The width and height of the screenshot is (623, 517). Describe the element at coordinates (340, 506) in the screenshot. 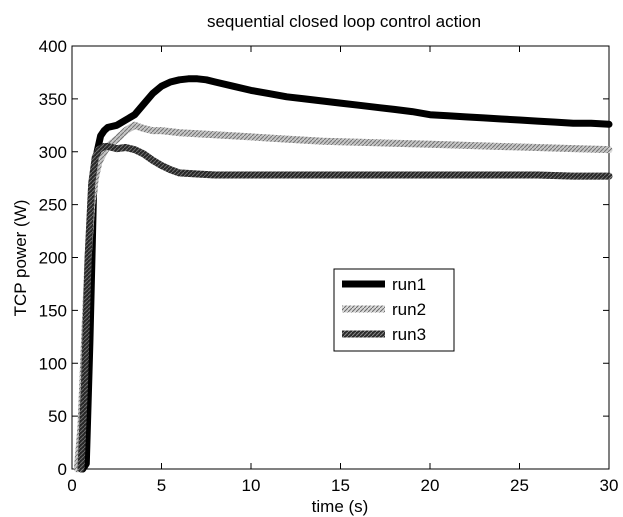

I see `x-axis-title: time (s)` at that location.